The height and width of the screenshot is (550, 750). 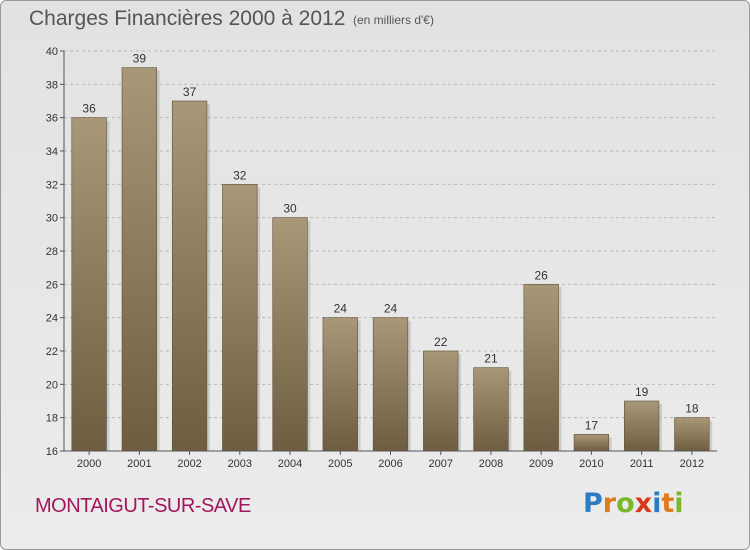 What do you see at coordinates (491, 409) in the screenshot?
I see `bar-2008` at bounding box center [491, 409].